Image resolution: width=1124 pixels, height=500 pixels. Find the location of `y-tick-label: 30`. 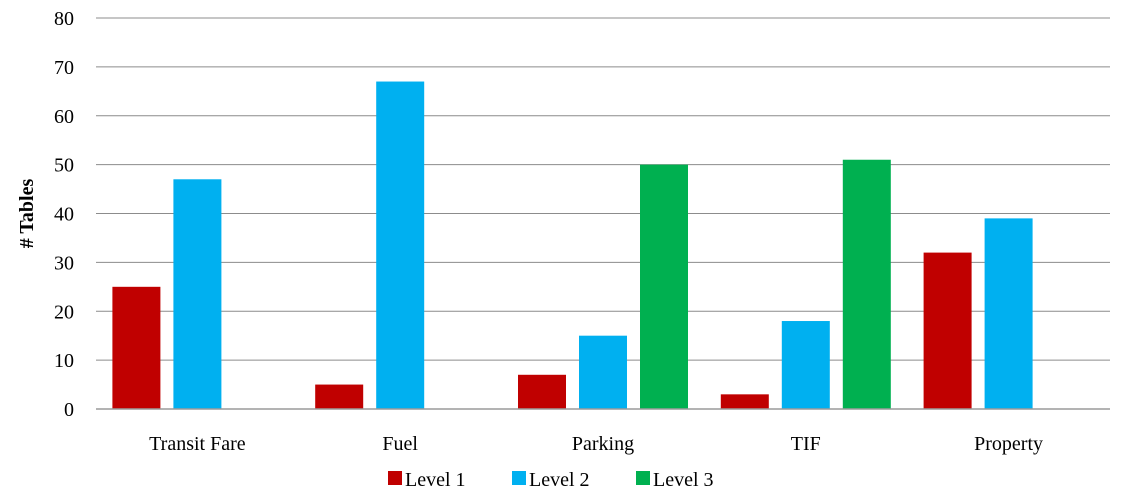

y-tick-label: 30 is located at coordinates (64, 263).